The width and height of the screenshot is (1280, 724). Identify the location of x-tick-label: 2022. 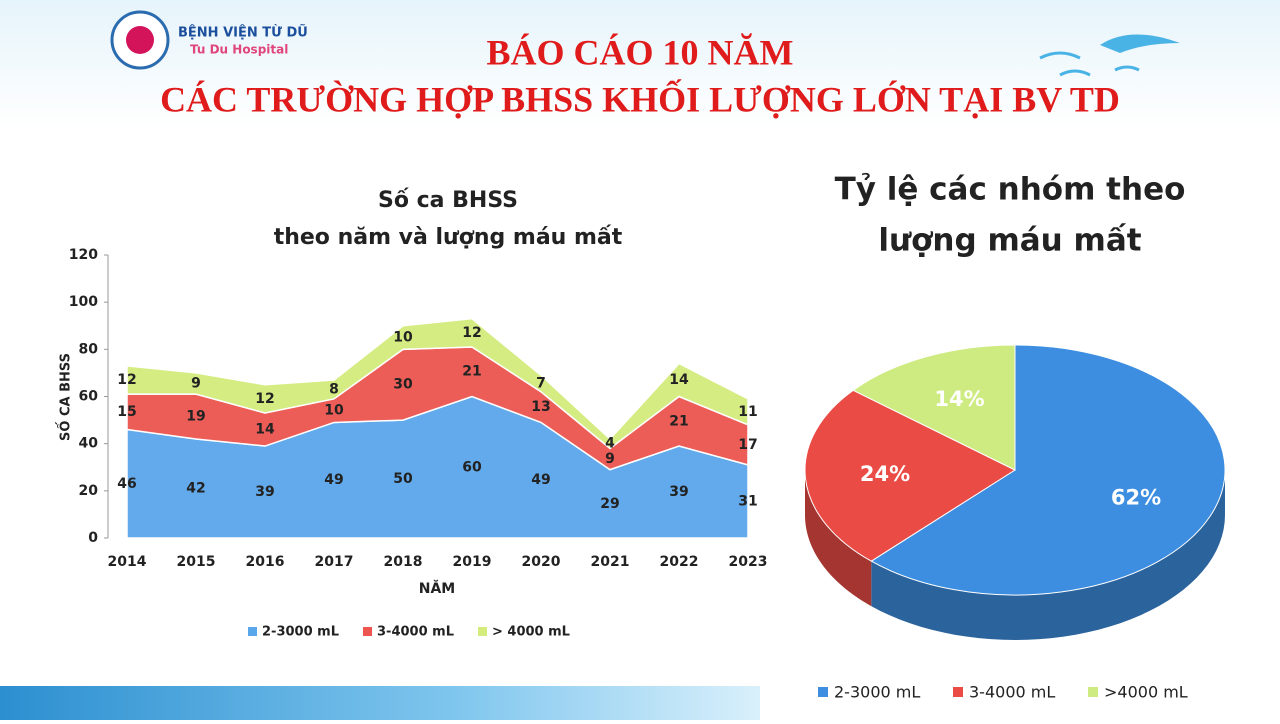
(679, 562).